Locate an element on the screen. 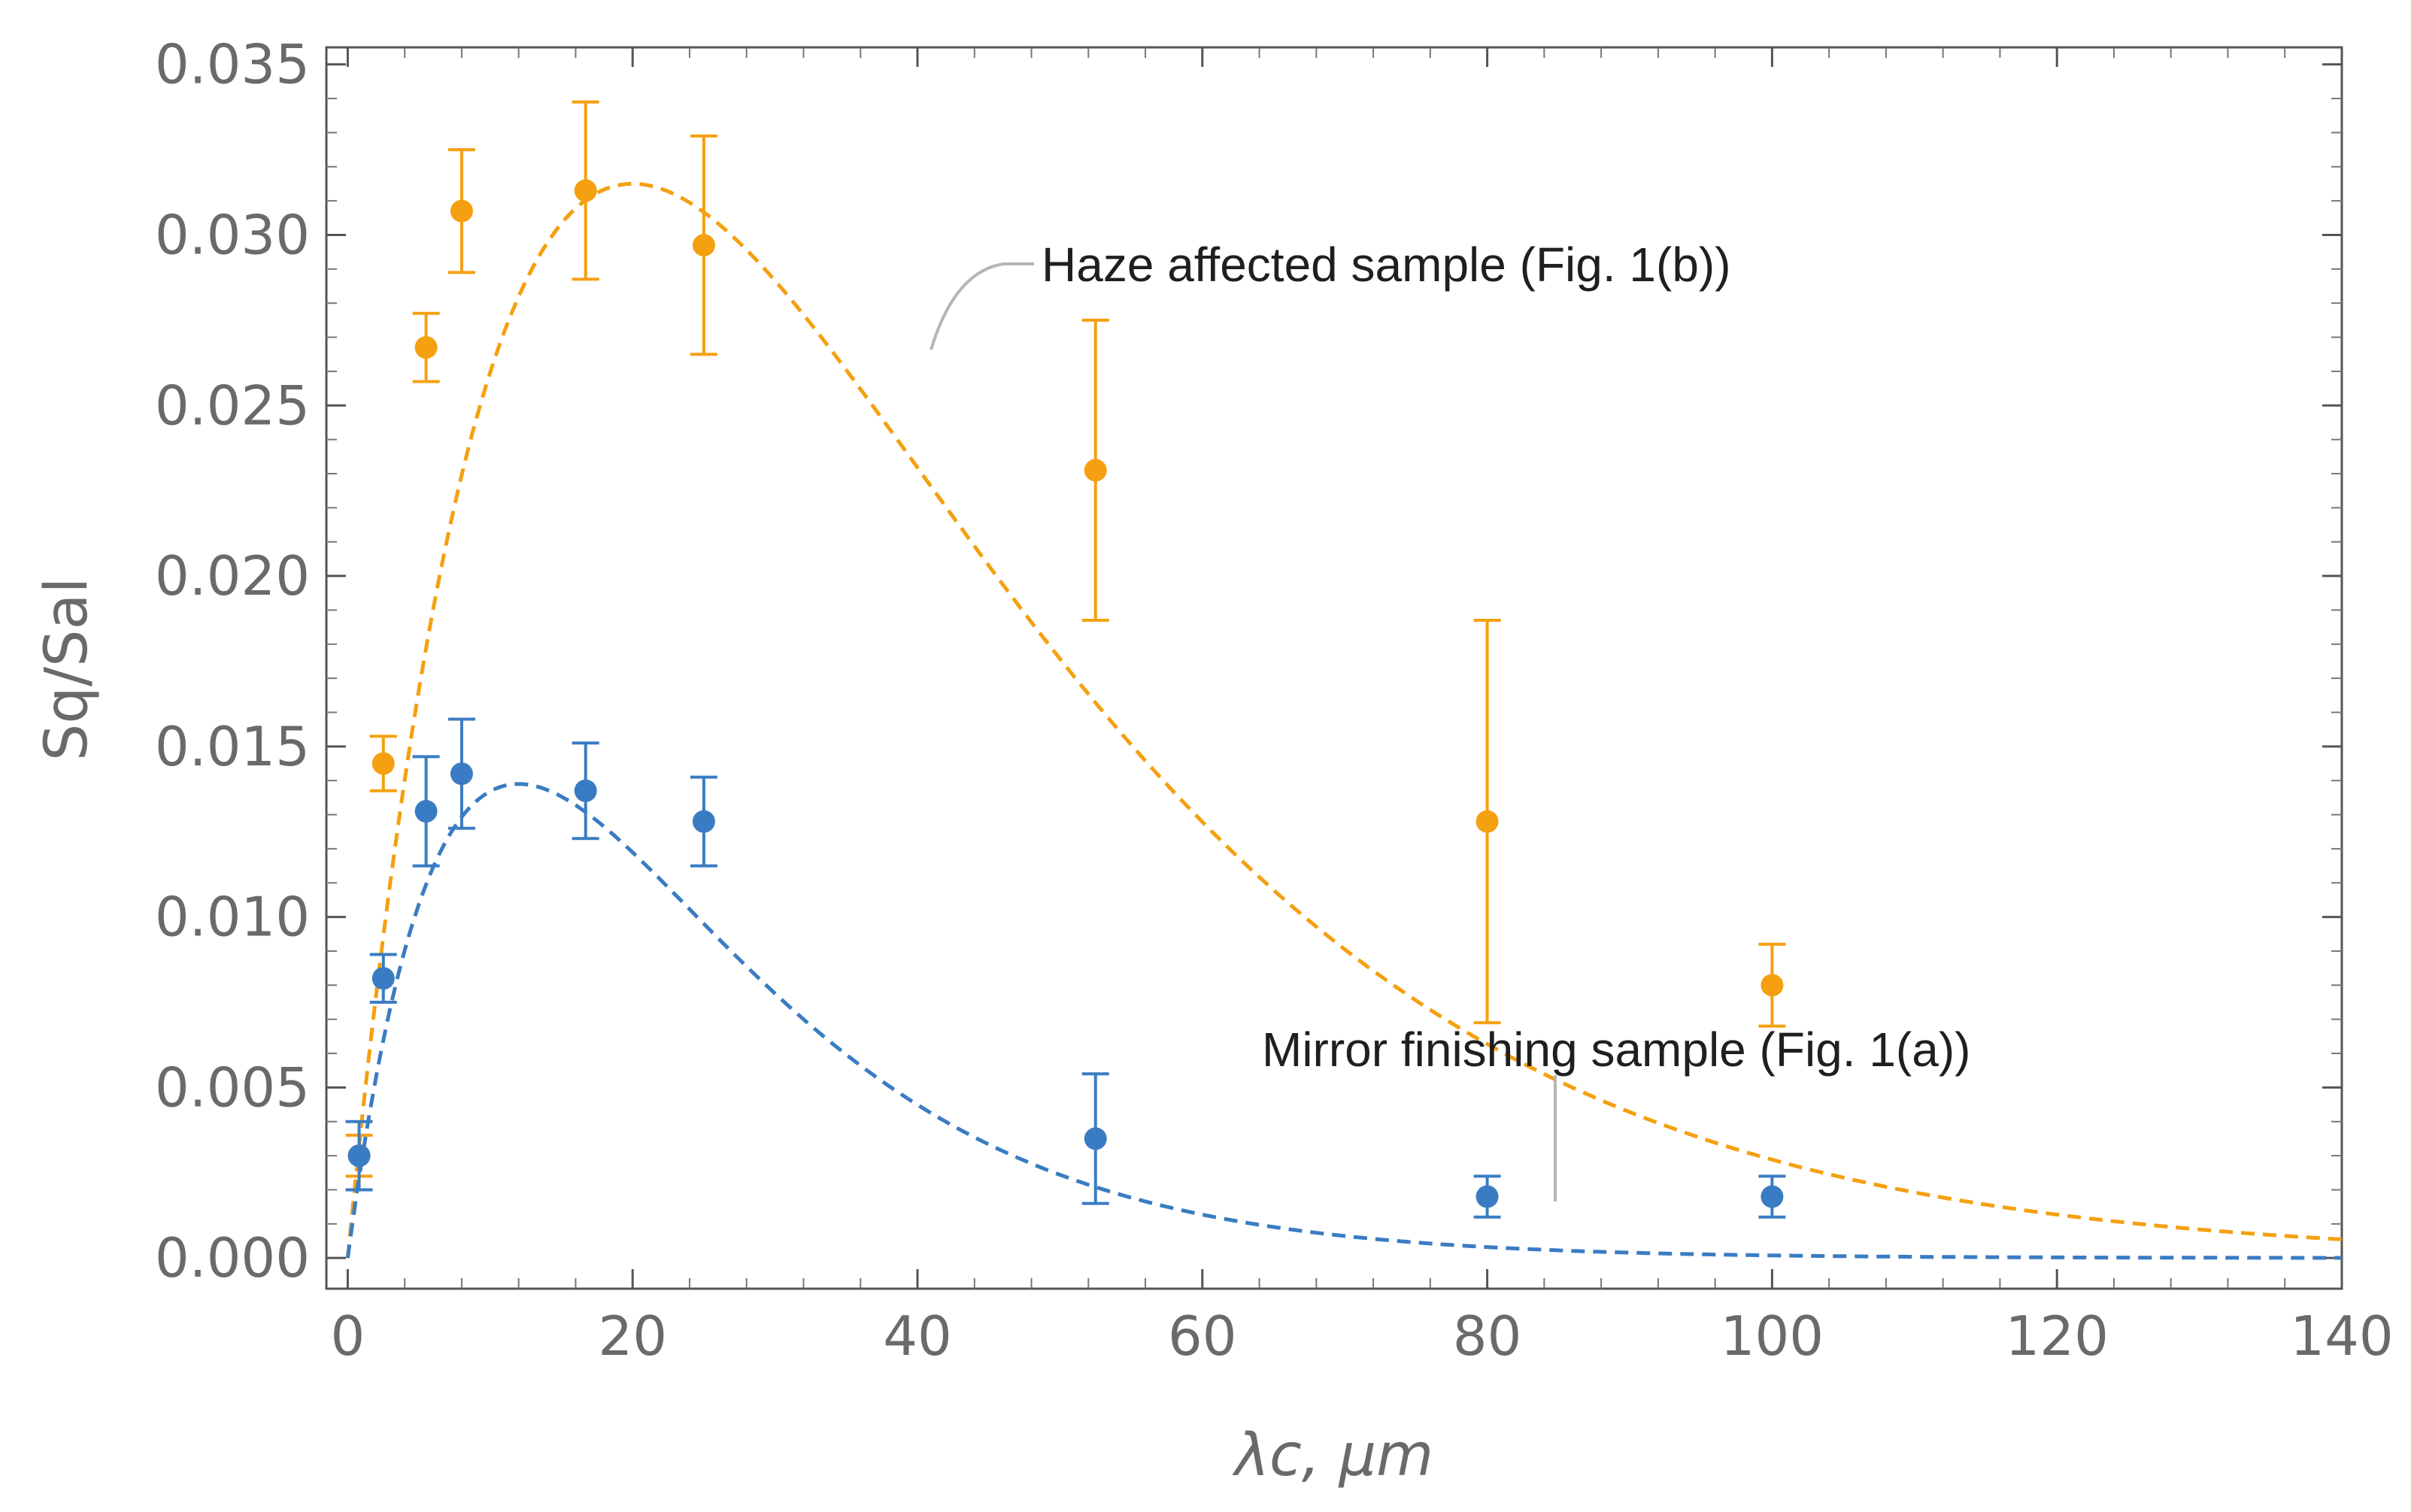  x-tick-label: 20 is located at coordinates (632, 1336).